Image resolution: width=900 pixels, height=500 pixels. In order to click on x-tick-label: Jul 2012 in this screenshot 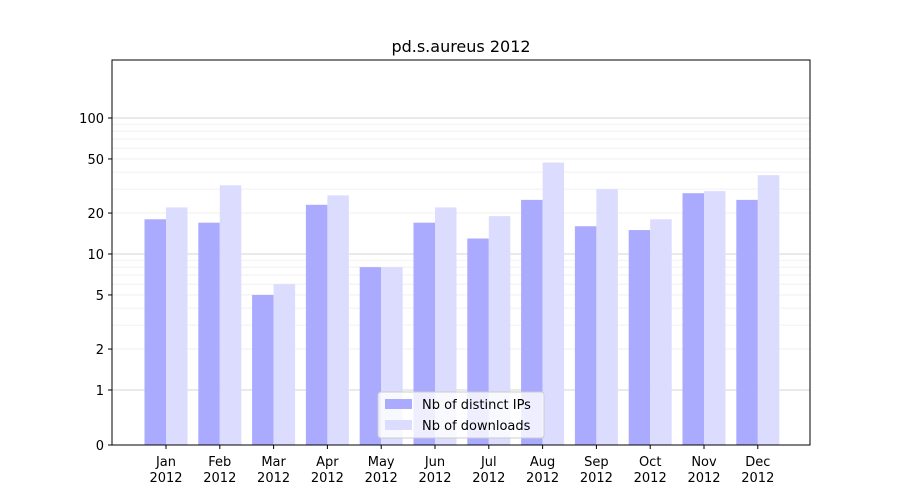, I will do `click(488, 470)`.